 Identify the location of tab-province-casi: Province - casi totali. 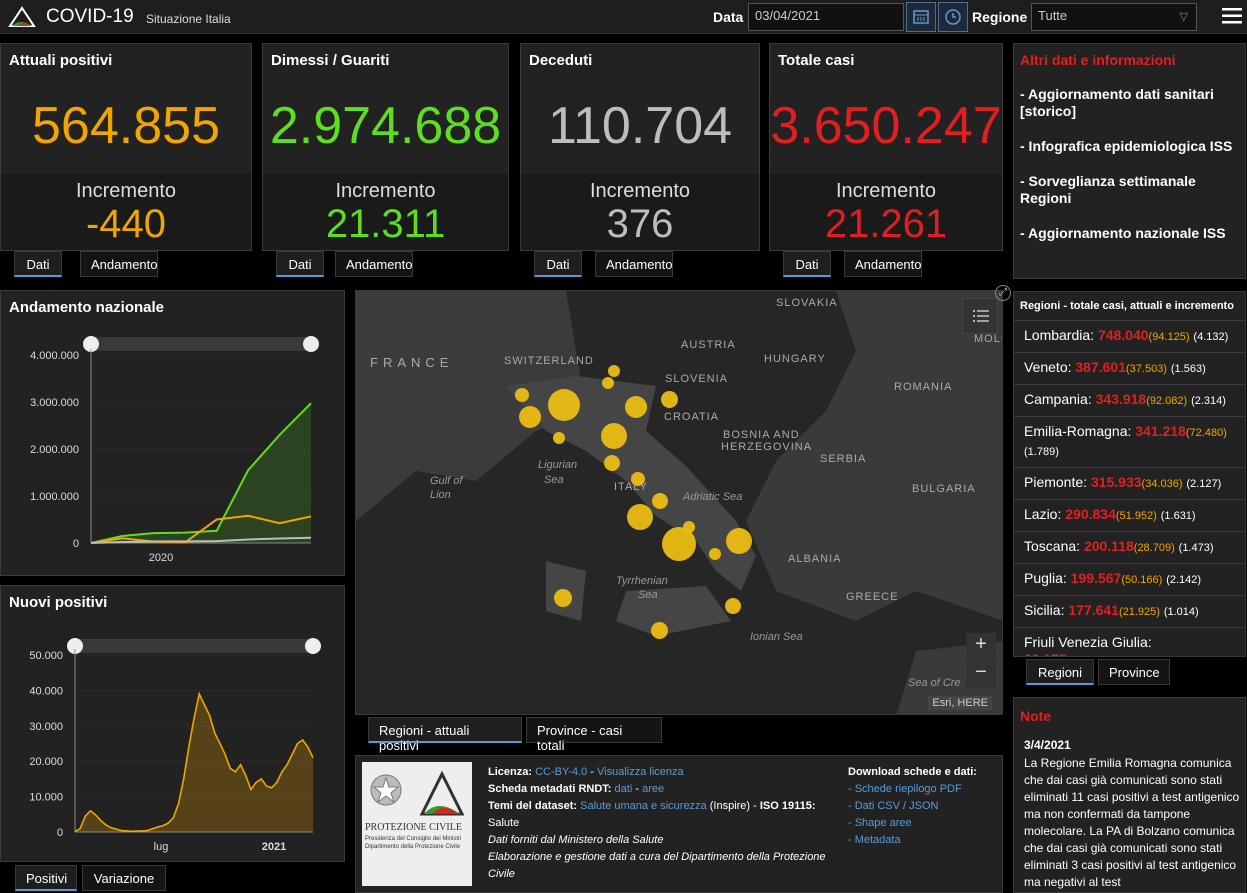
(594, 735).